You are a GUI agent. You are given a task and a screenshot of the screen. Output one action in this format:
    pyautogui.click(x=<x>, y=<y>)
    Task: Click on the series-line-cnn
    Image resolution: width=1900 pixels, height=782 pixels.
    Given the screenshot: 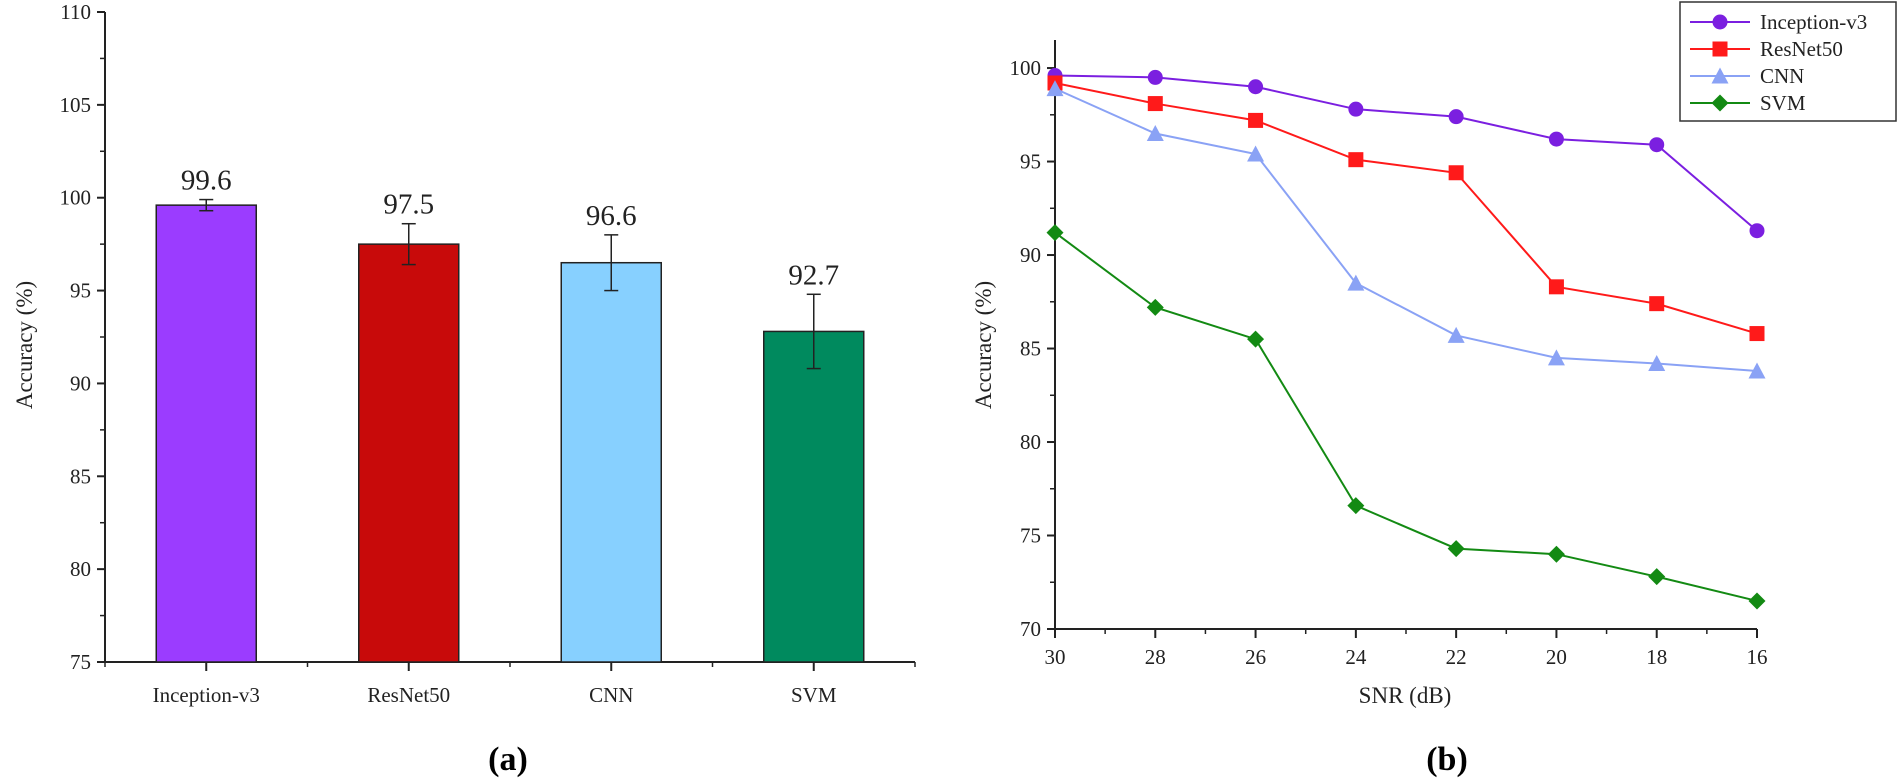 What is the action you would take?
    pyautogui.click(x=1406, y=229)
    